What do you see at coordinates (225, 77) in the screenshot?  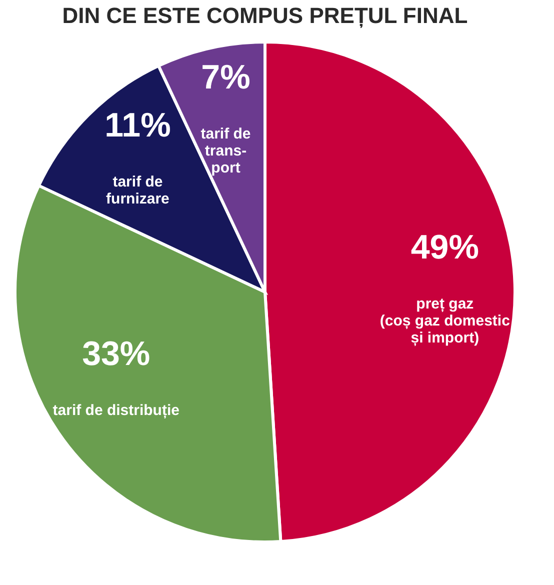 I see `data-label: 7%` at bounding box center [225, 77].